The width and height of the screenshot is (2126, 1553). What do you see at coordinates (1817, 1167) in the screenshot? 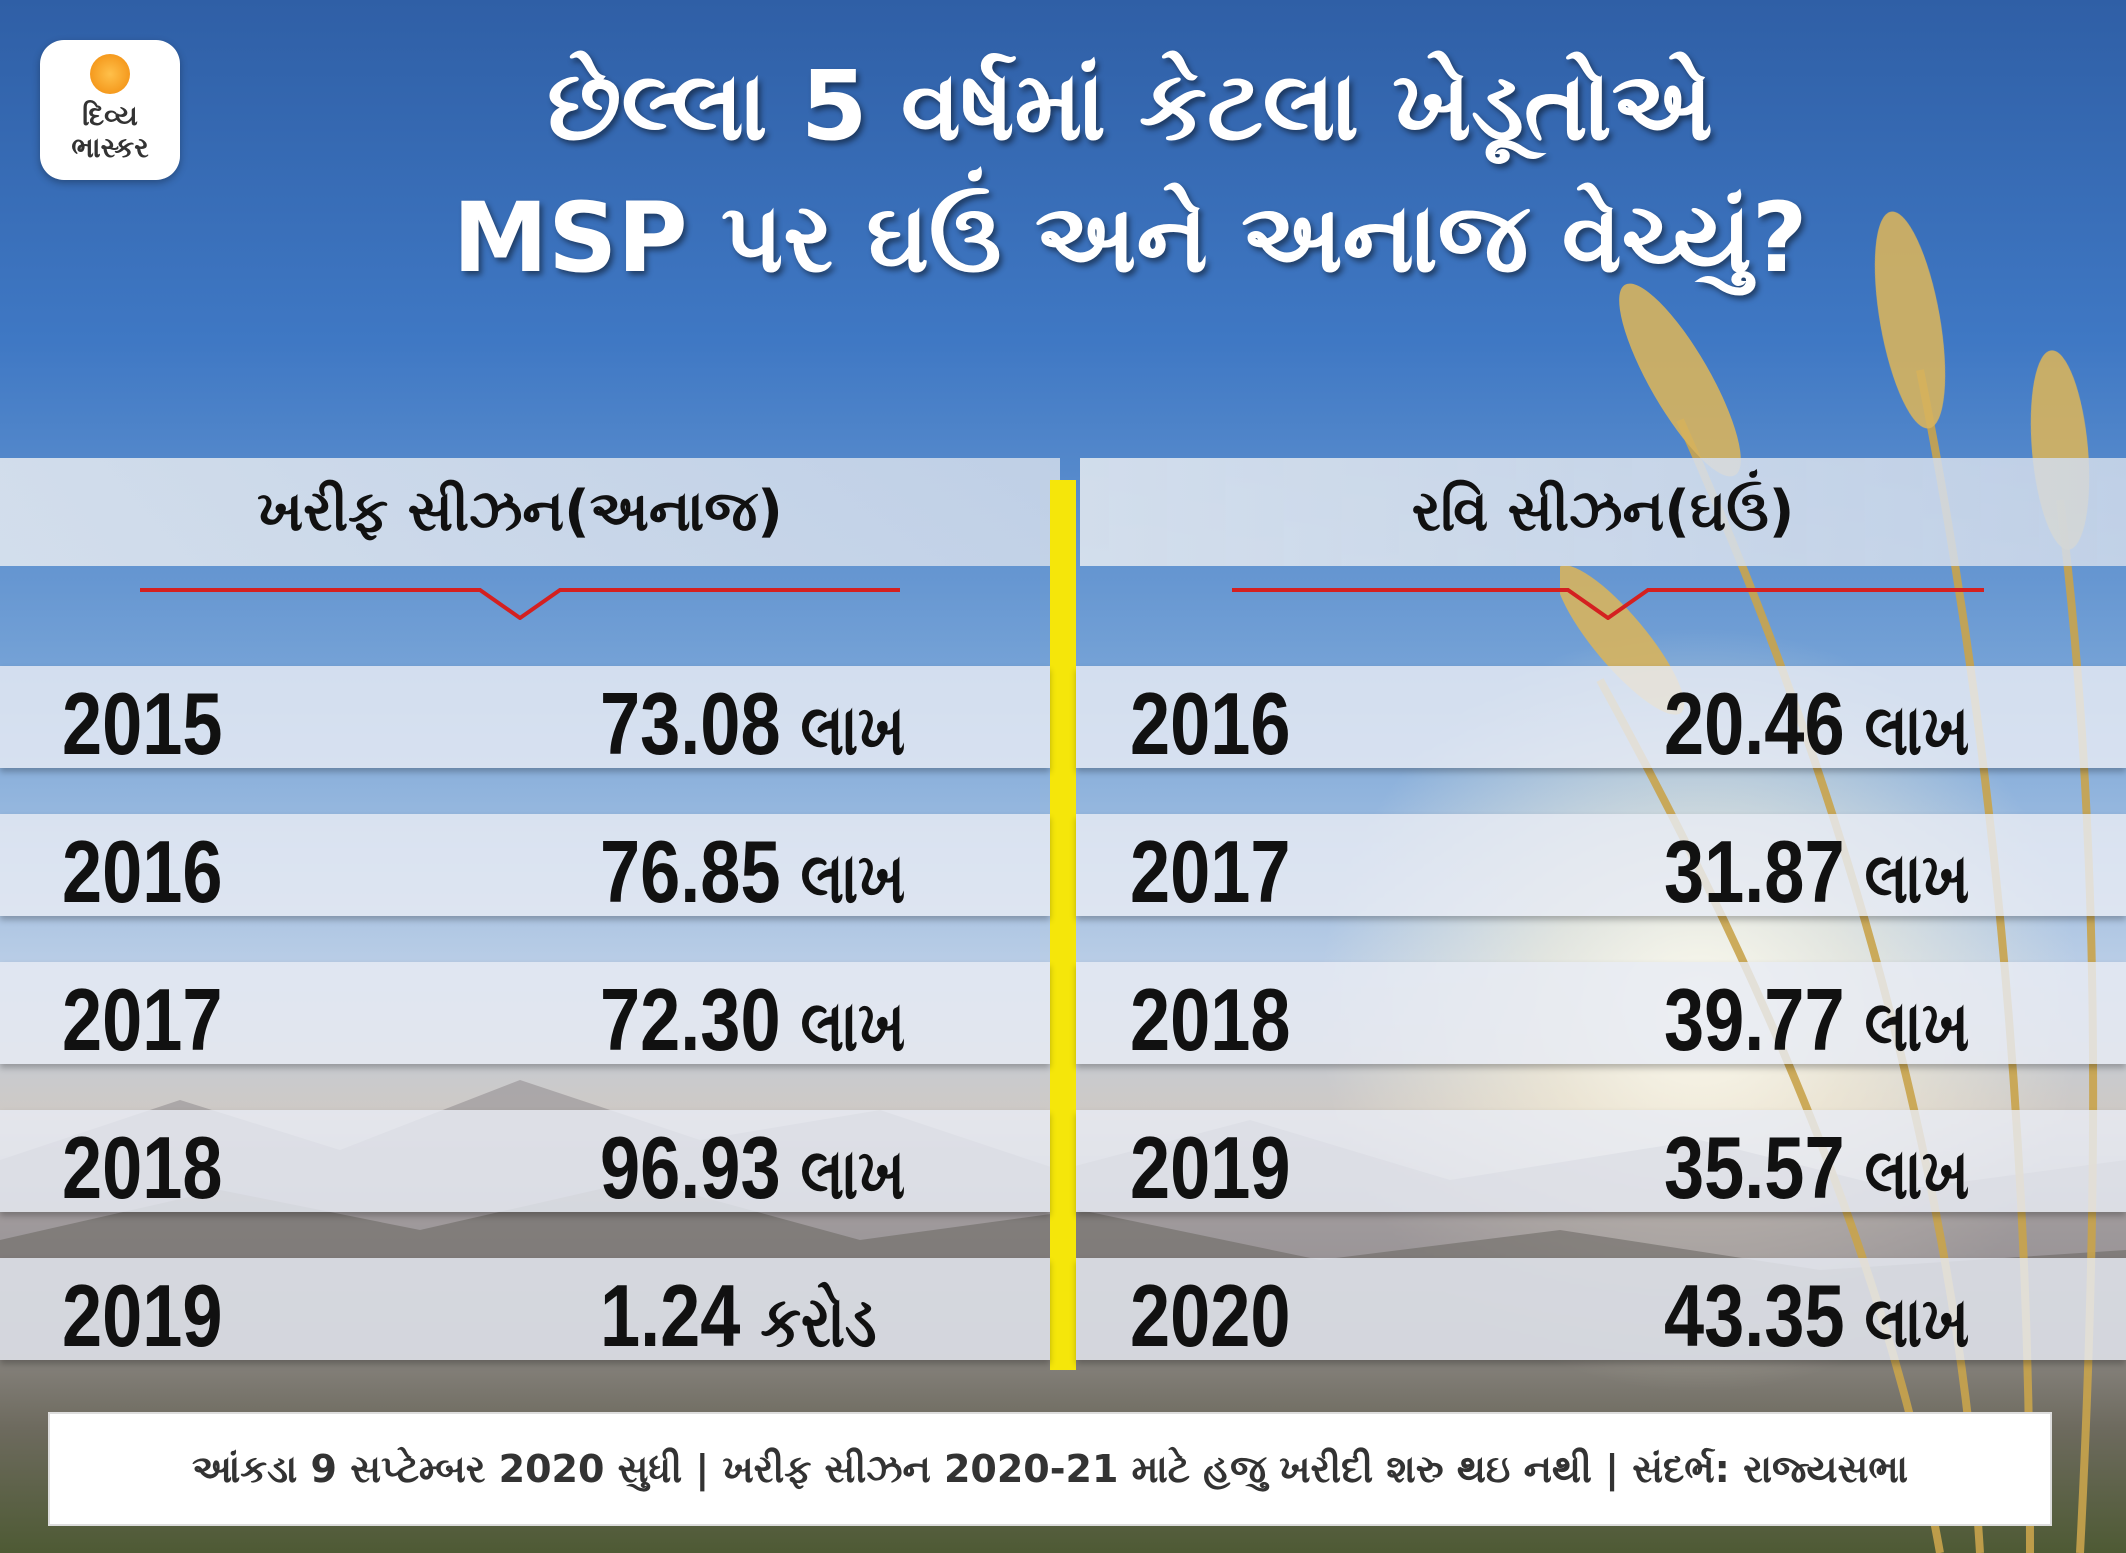
I see `rabi-value: 35.57 લાખ` at bounding box center [1817, 1167].